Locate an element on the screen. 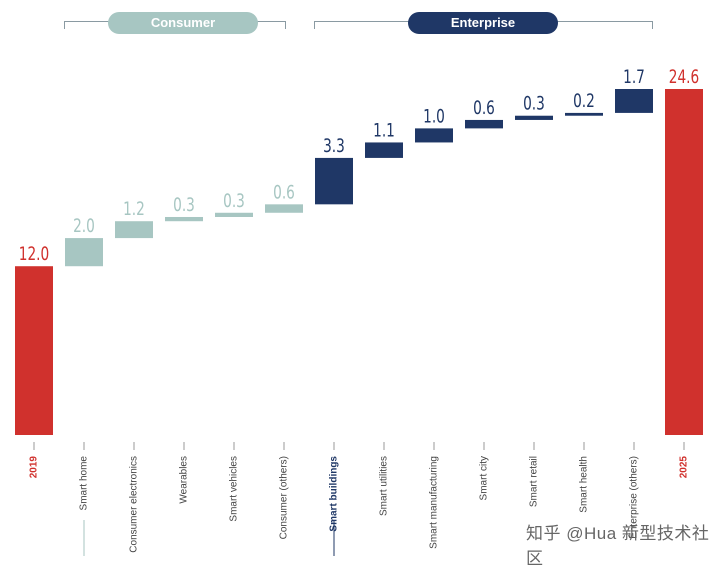  bar-smart-vehicles is located at coordinates (234, 214).